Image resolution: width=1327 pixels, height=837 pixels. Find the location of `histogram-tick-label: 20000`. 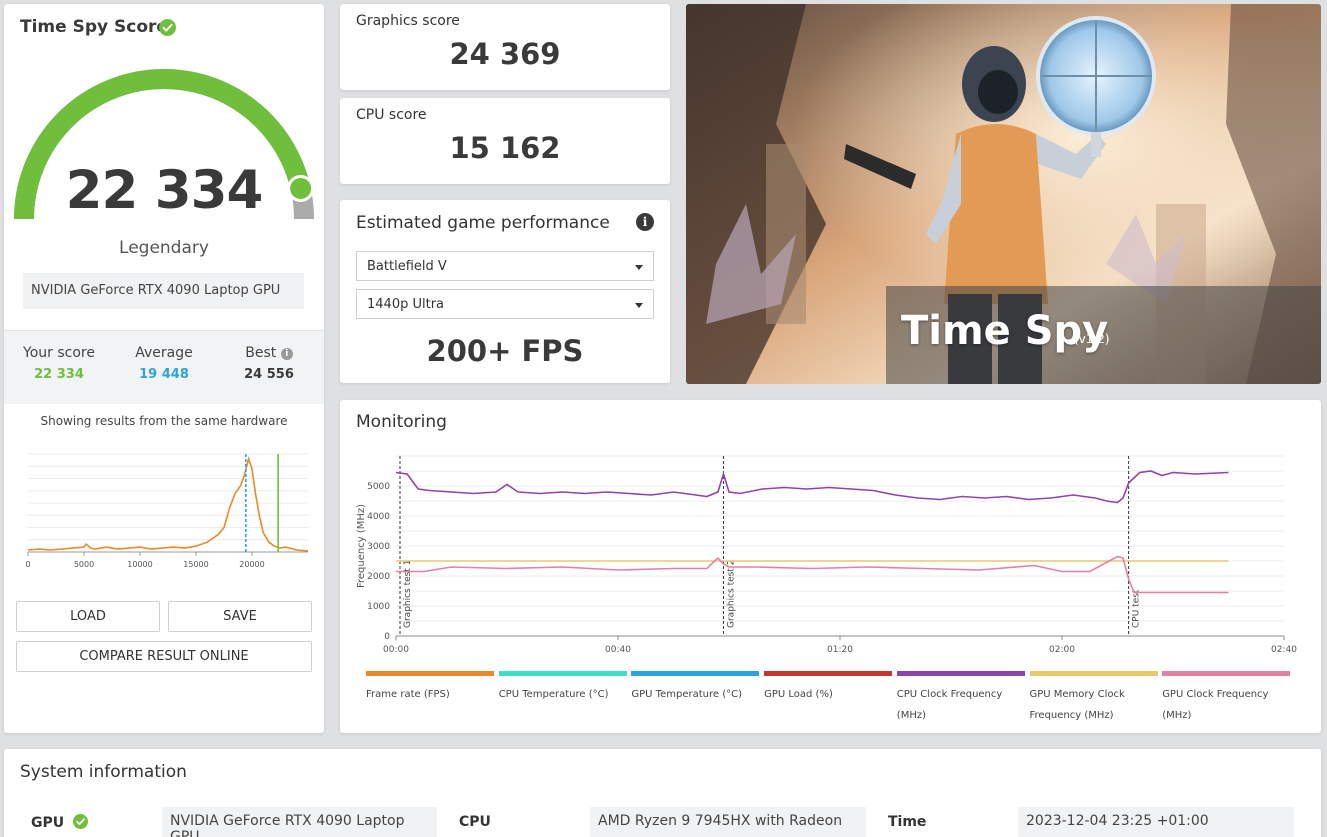

histogram-tick-label: 20000 is located at coordinates (251, 564).